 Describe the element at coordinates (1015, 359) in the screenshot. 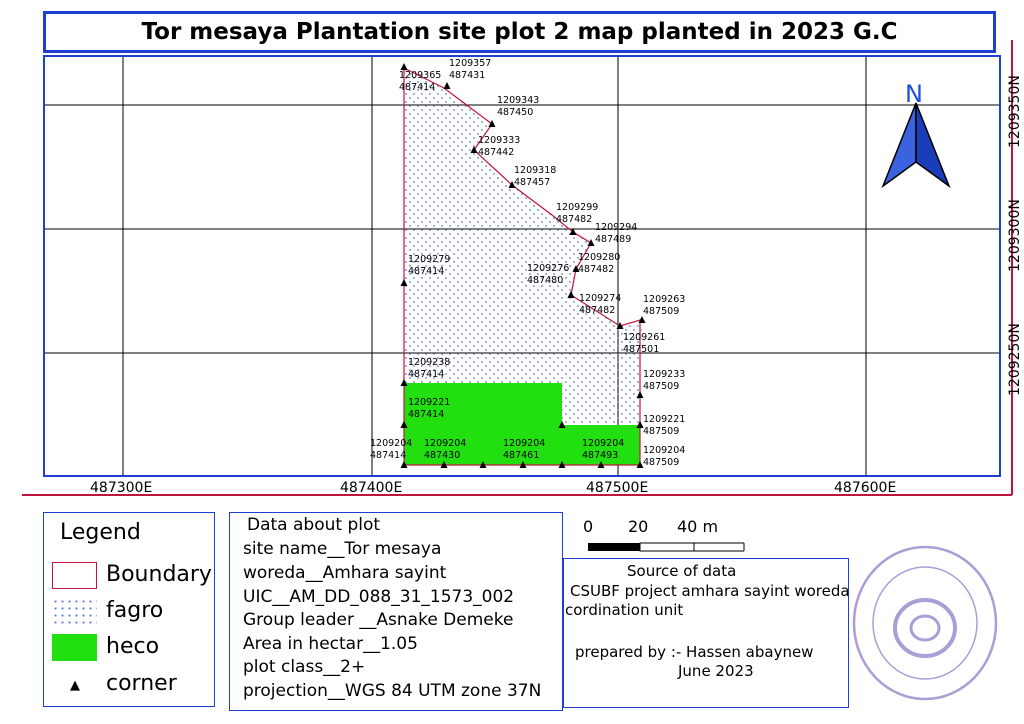

I see `y-tick-label: 1209250N` at that location.